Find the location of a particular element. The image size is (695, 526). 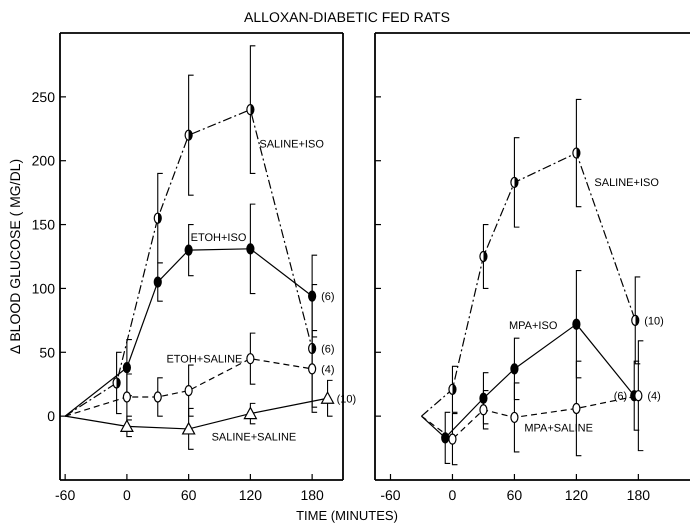

y-tick-label: 250 is located at coordinates (44, 96).